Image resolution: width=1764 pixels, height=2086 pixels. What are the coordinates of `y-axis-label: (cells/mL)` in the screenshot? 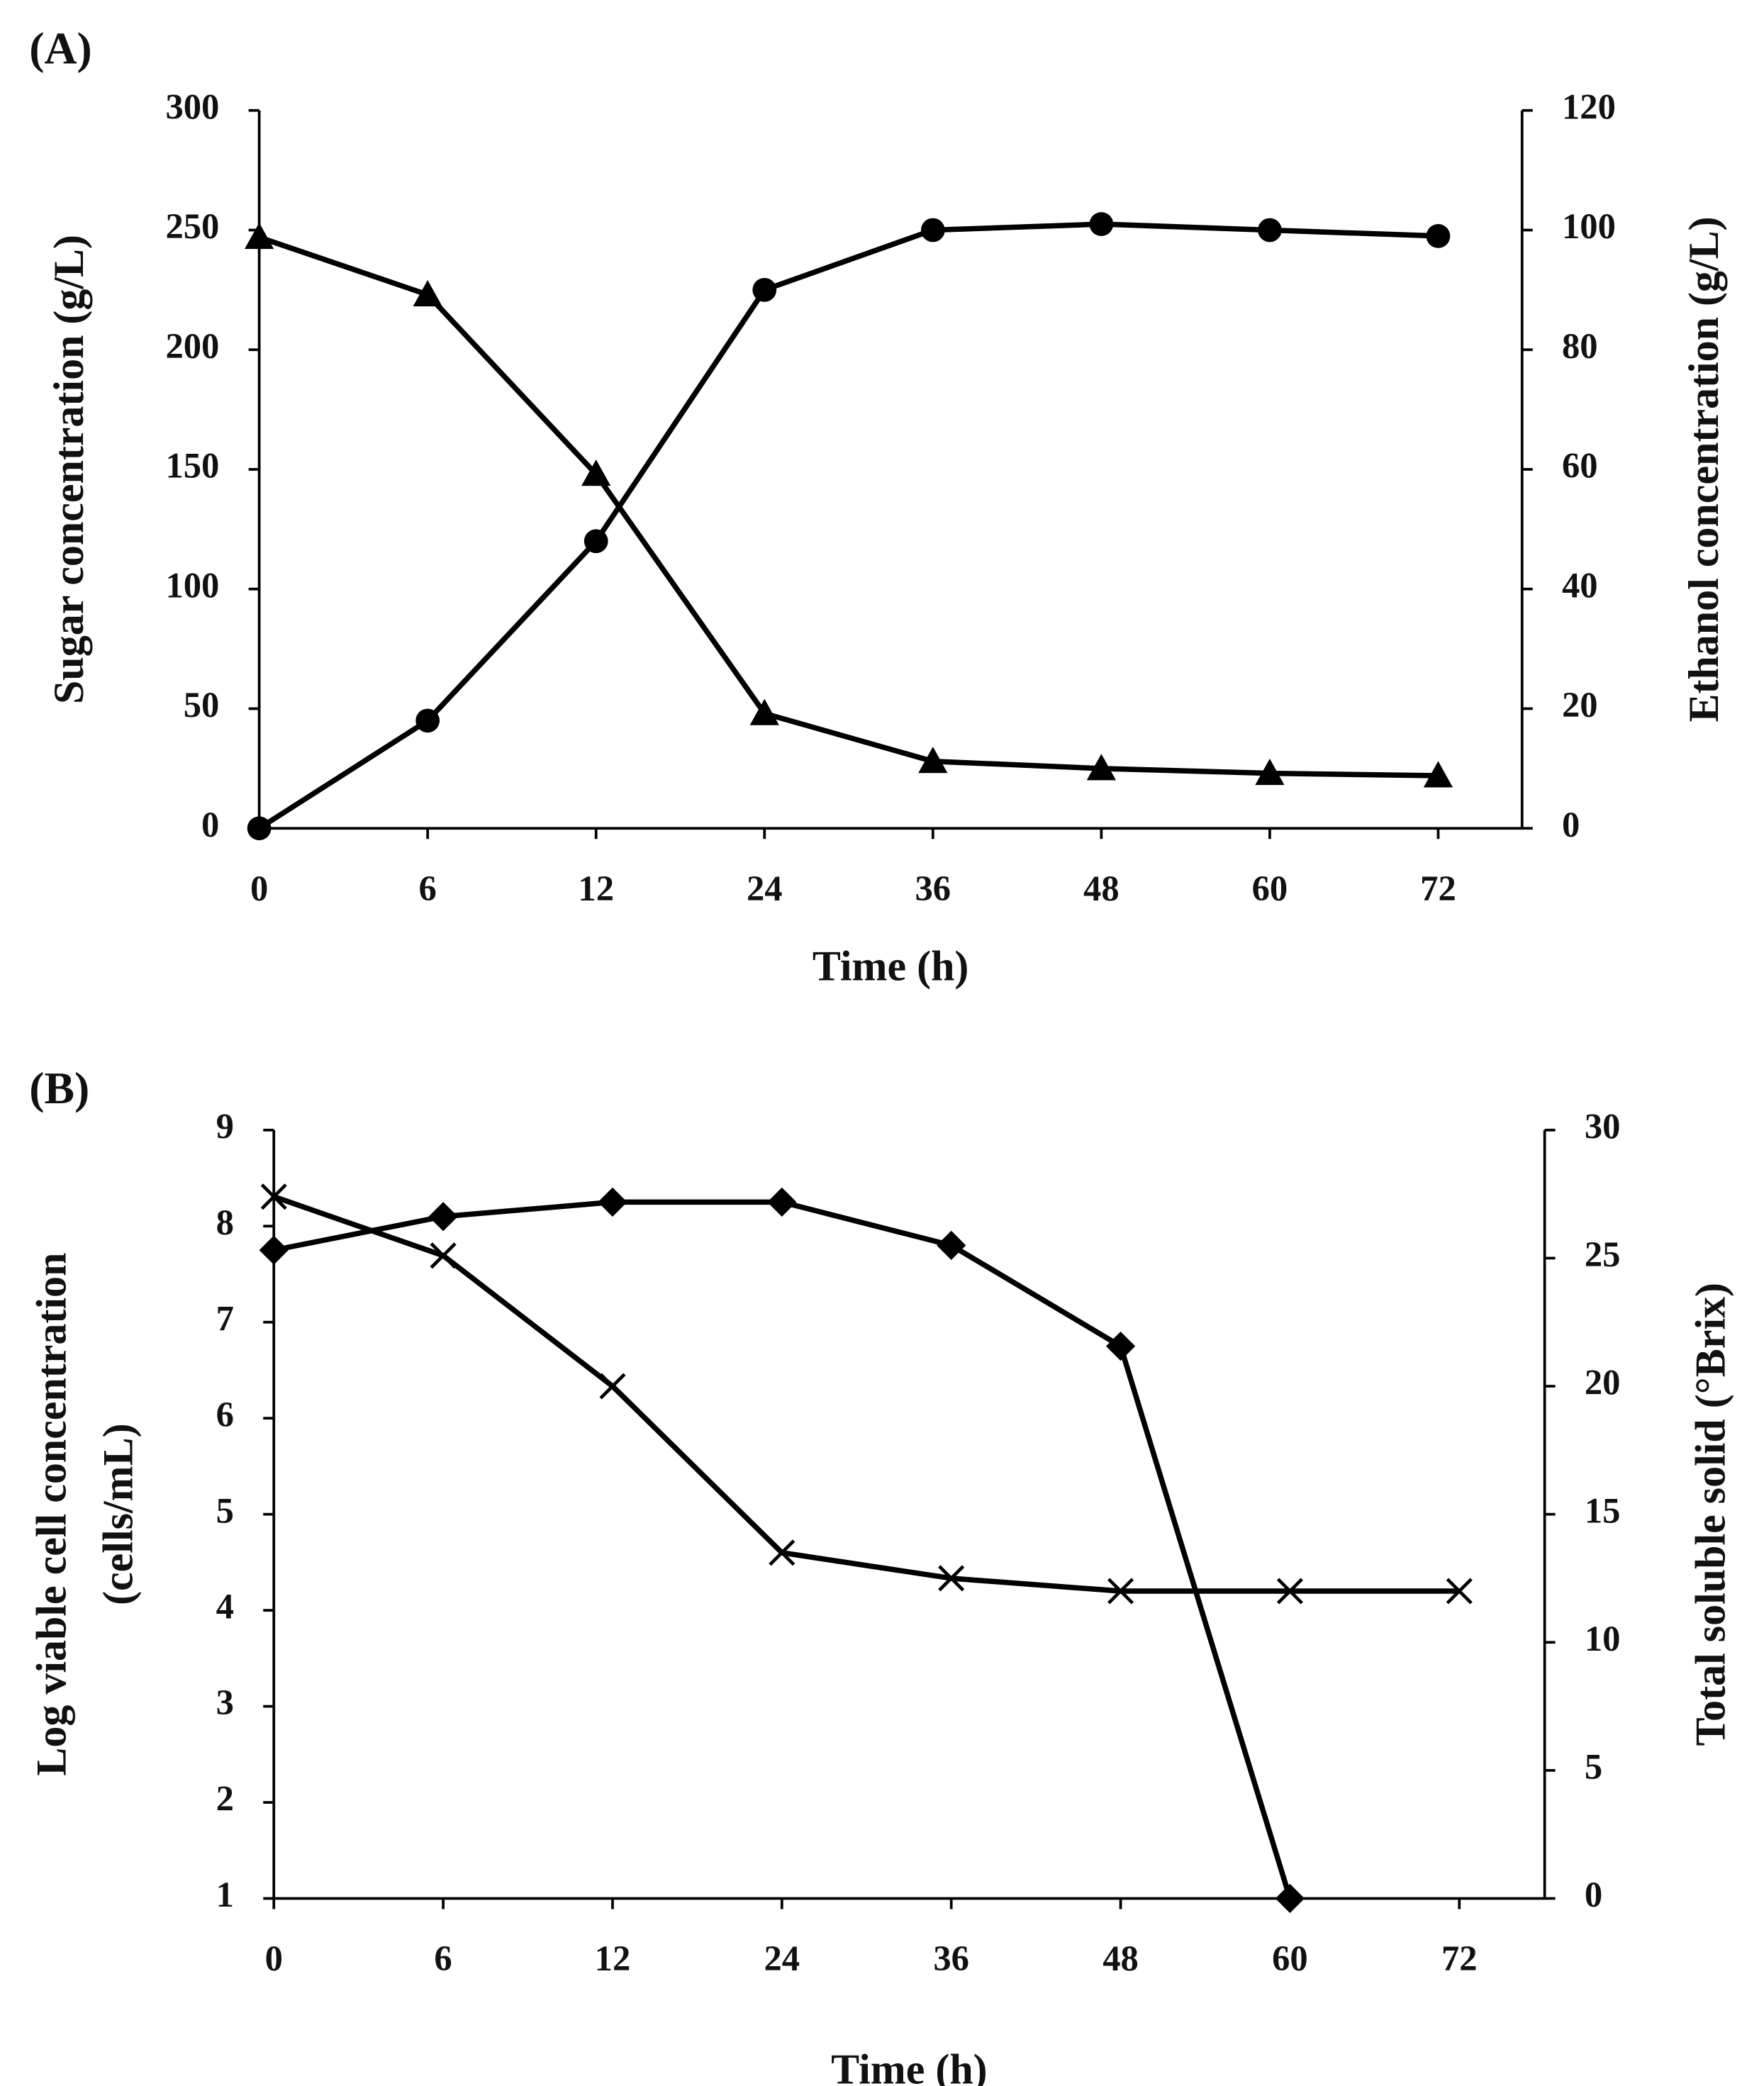 It's located at (118, 1514).